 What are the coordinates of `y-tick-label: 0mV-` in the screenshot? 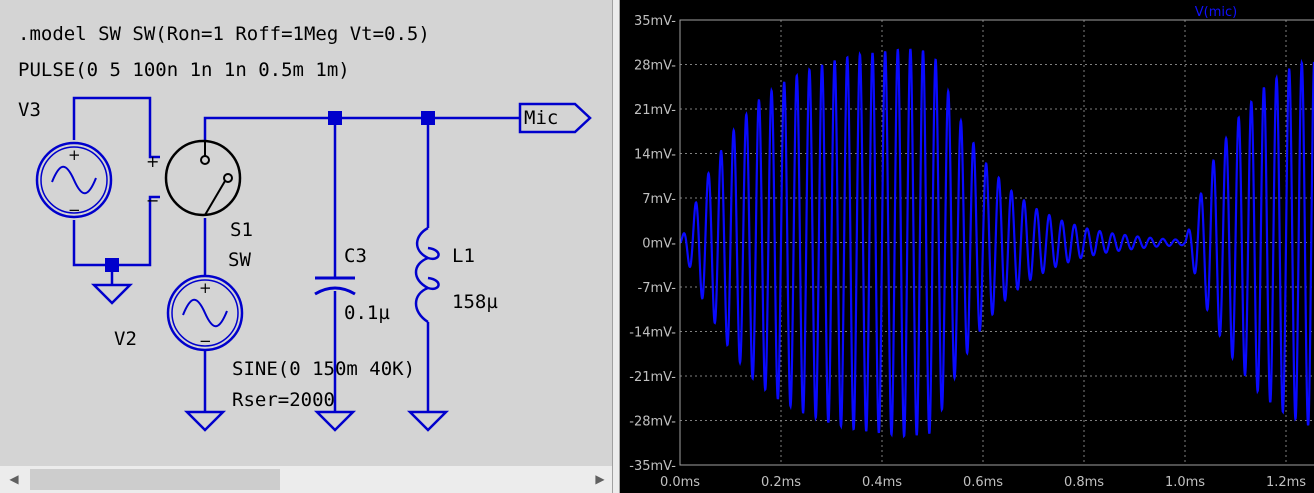 It's located at (659, 244).